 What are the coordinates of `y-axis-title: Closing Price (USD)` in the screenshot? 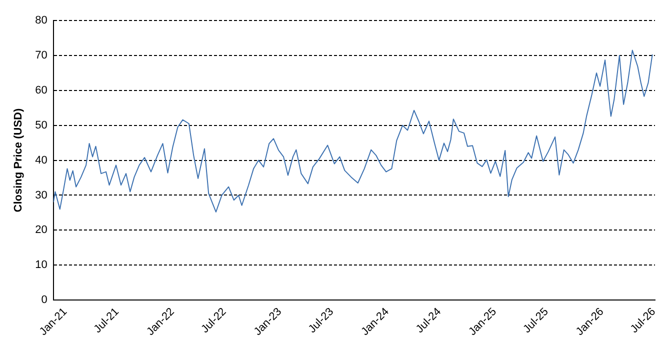 It's located at (18, 160).